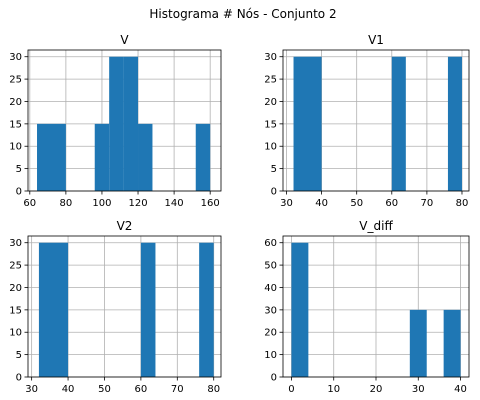  I want to click on x-tick-label: 140, so click(174, 203).